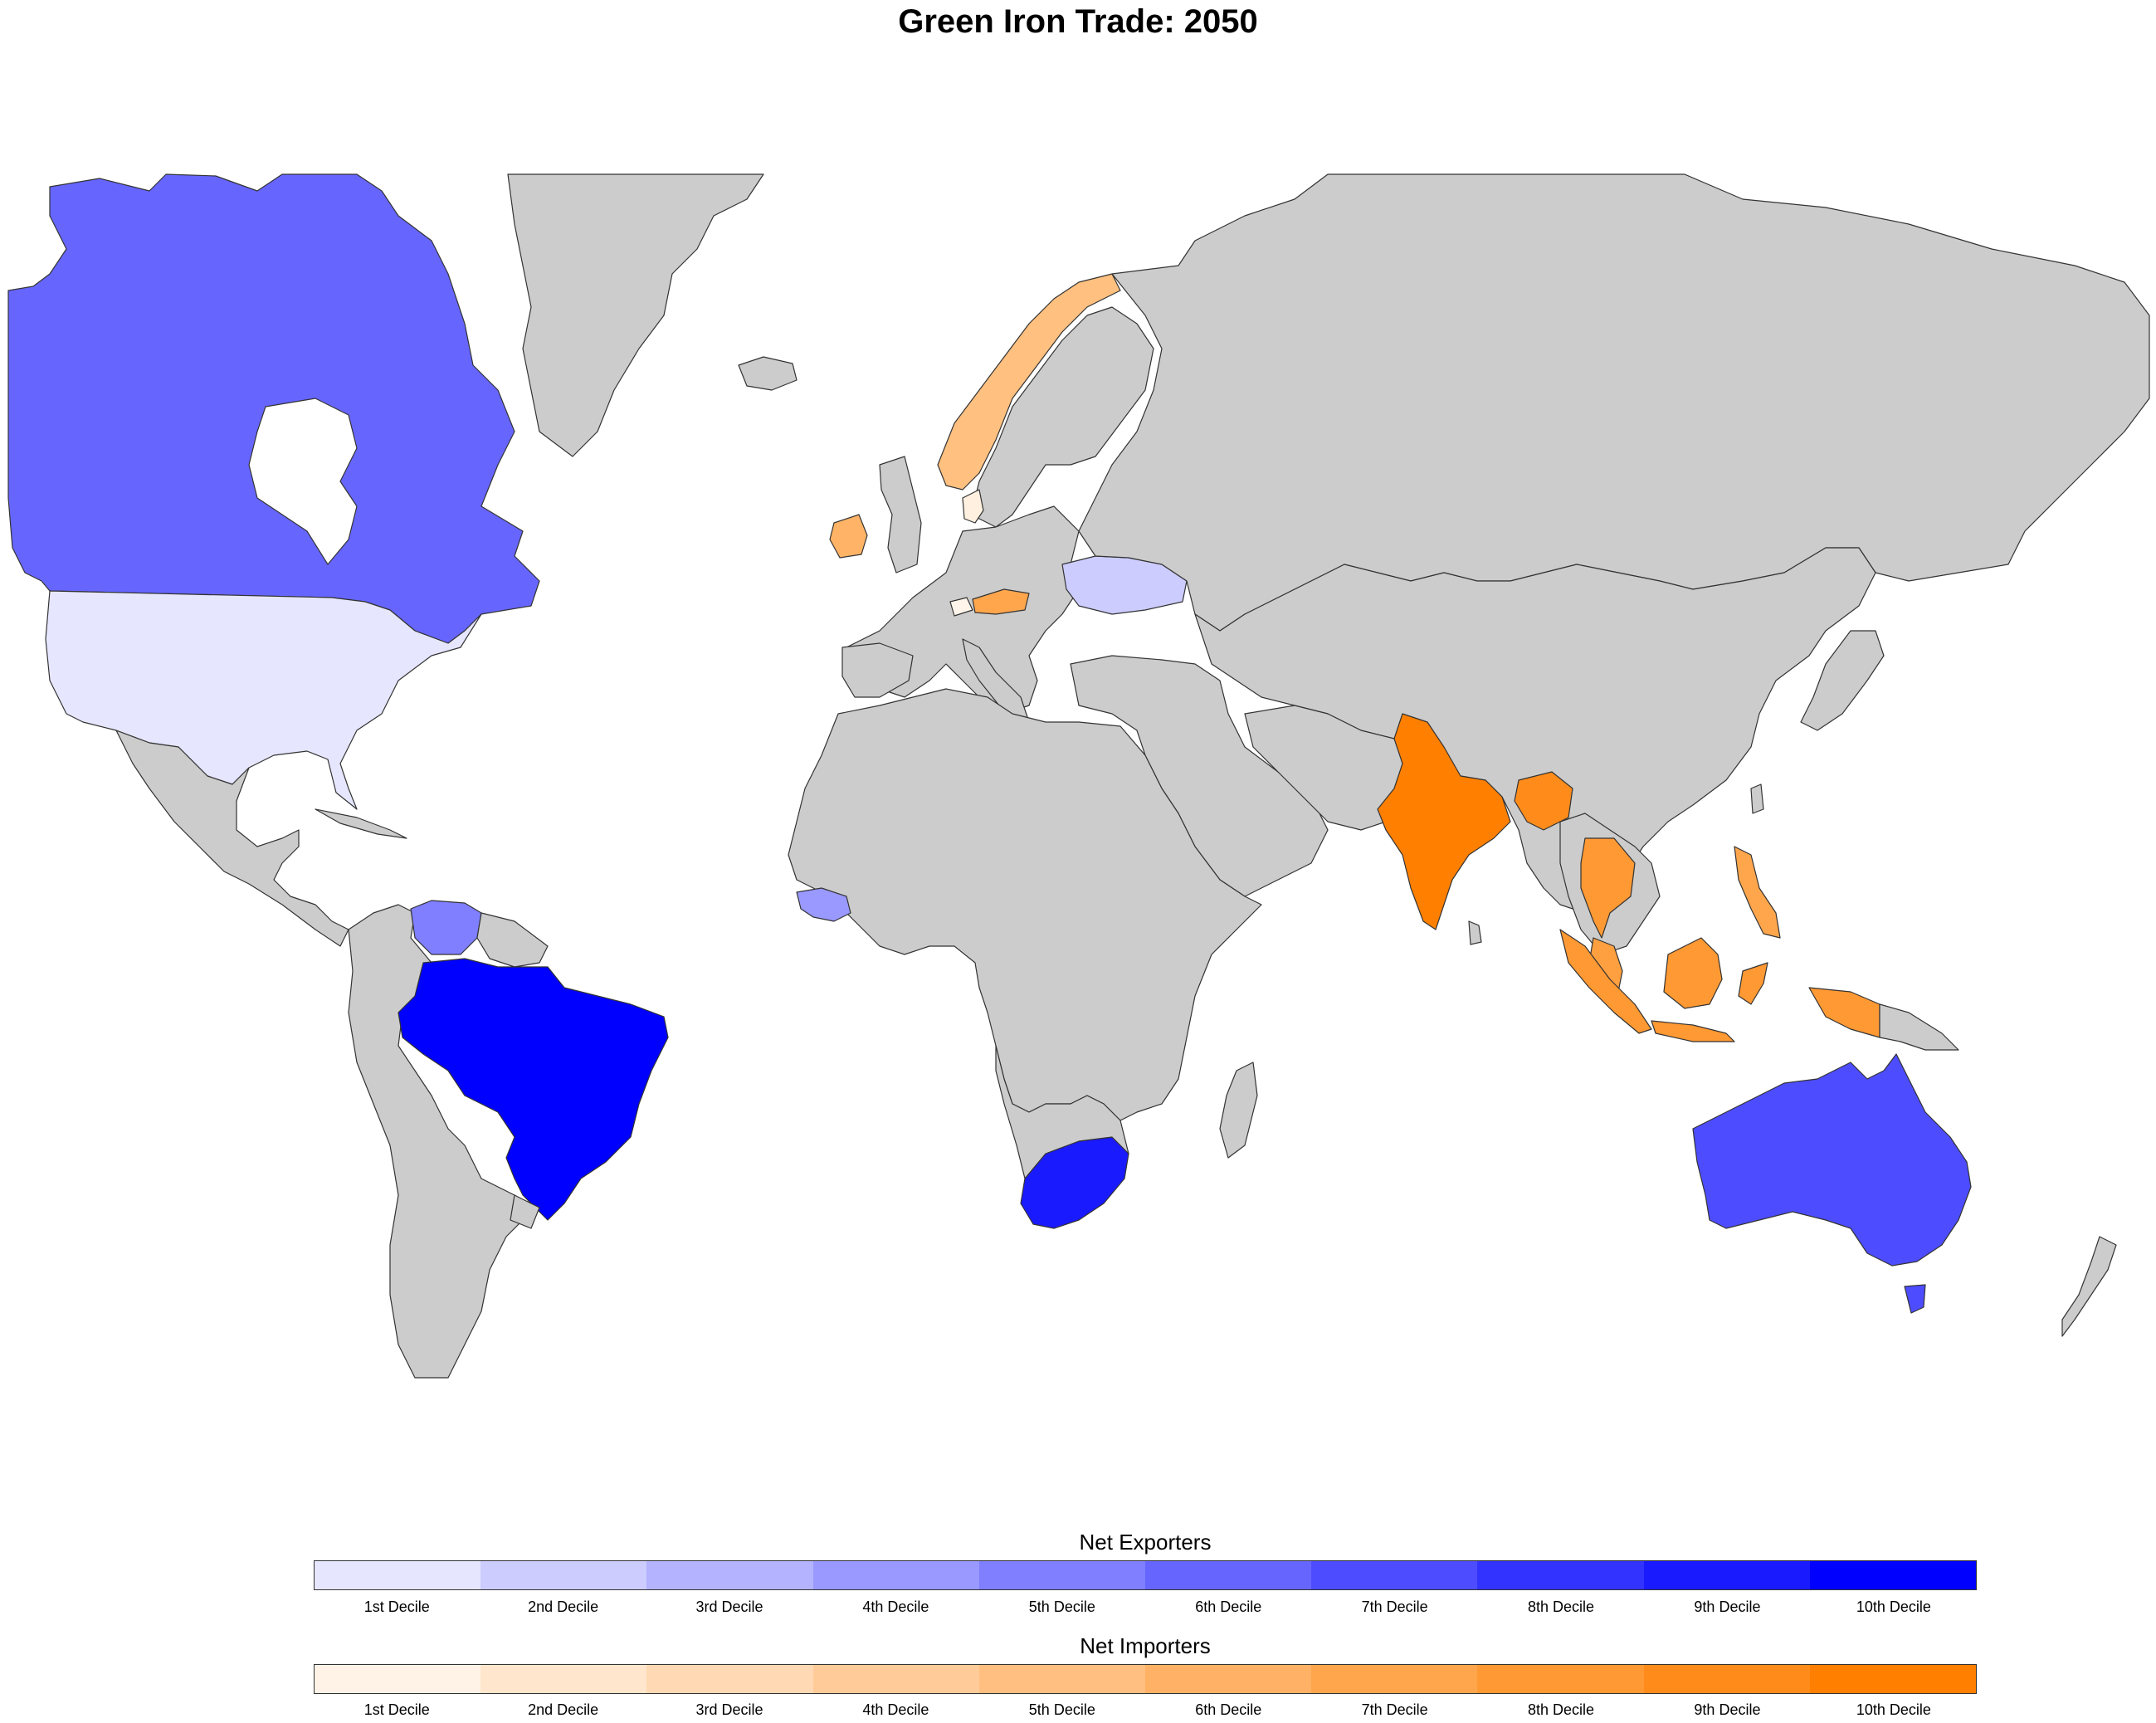  What do you see at coordinates (896, 1575) in the screenshot?
I see `exporters-decile-4-swatch` at bounding box center [896, 1575].